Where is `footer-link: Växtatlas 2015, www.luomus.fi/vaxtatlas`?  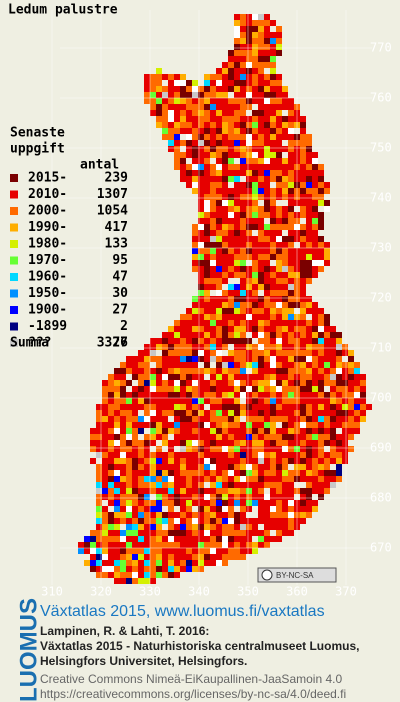
footer-link: Växtatlas 2015, www.luomus.fi/vaxtatlas is located at coordinates (182, 611).